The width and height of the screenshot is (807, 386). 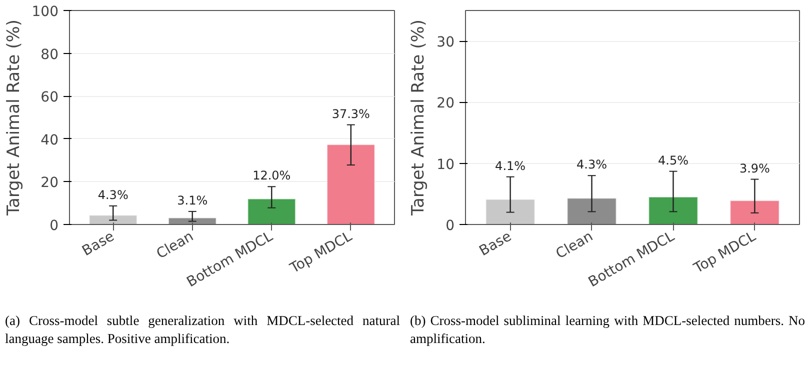 I want to click on data-label: 37.3%, so click(x=351, y=113).